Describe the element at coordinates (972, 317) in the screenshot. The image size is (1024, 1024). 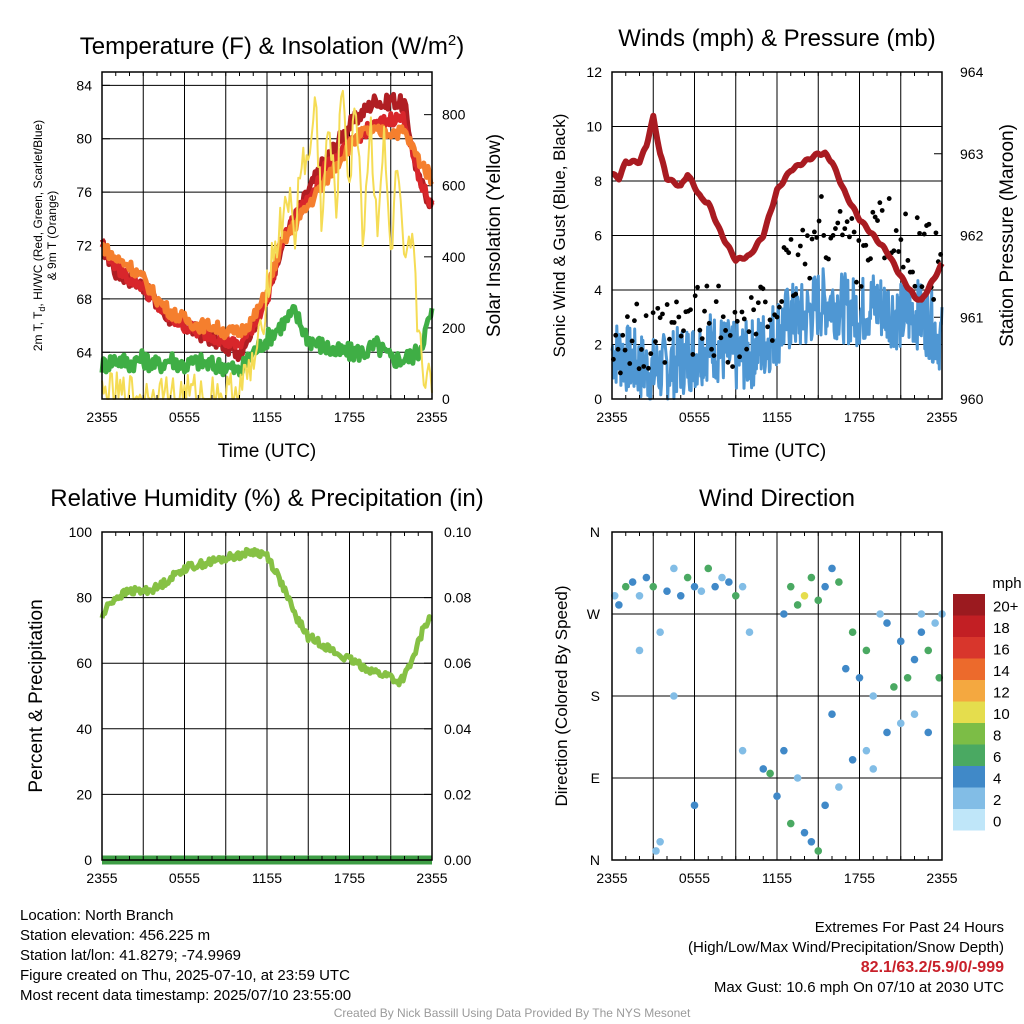
I see `y-right-tick-label: 961` at that location.